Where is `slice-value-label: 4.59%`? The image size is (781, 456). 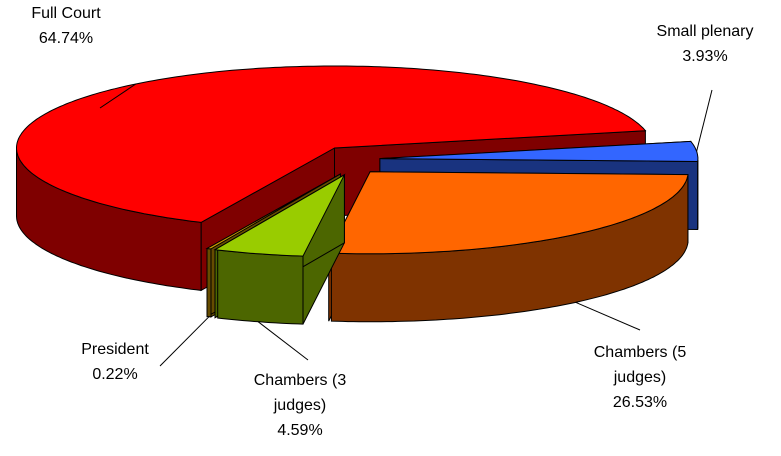
slice-value-label: 4.59% is located at coordinates (299, 430).